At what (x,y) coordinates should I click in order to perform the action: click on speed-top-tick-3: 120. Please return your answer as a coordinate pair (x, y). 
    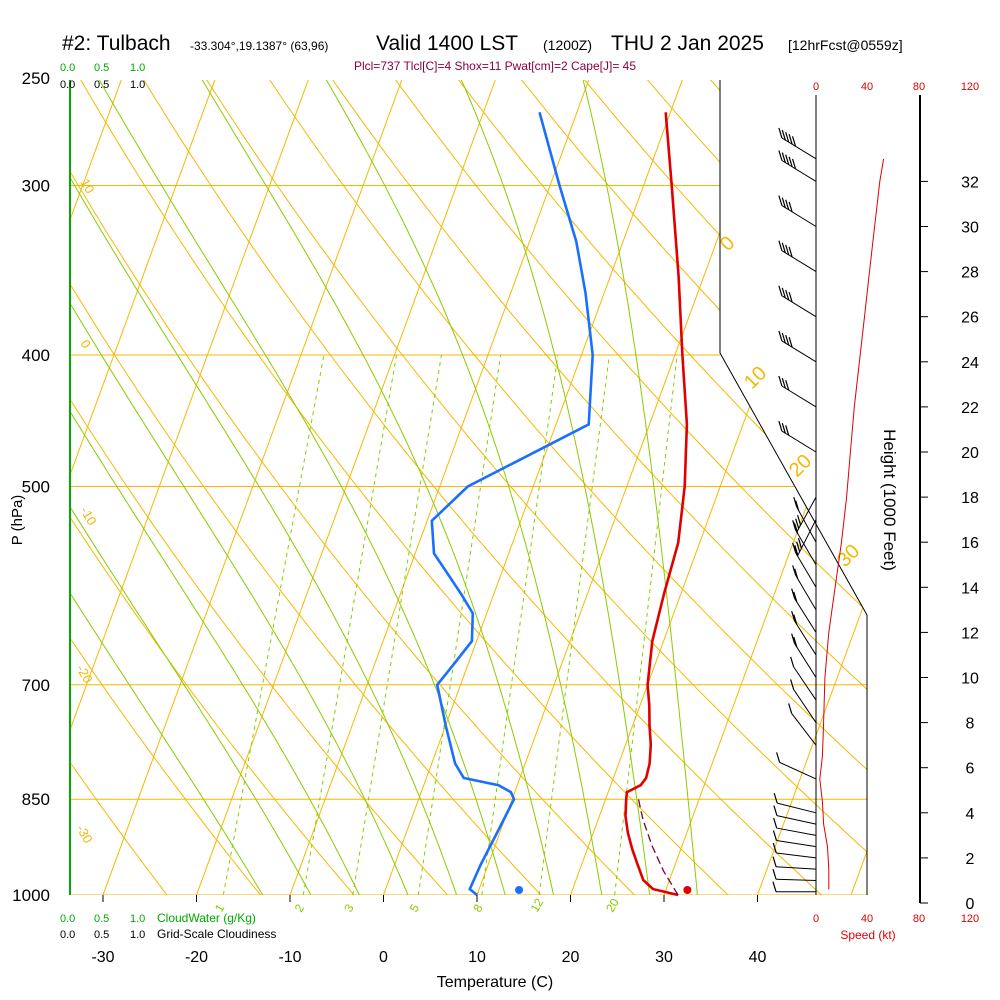
    Looking at the image, I should click on (970, 87).